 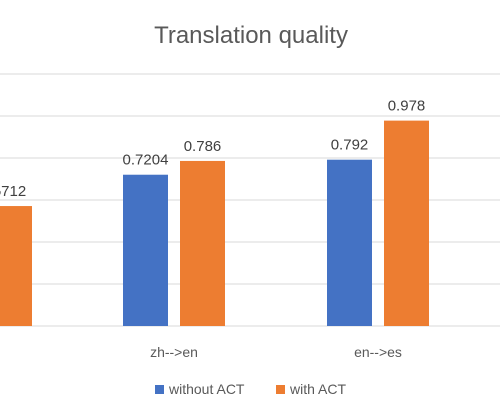 What do you see at coordinates (280, 389) in the screenshot?
I see `legend-swatch-with-act` at bounding box center [280, 389].